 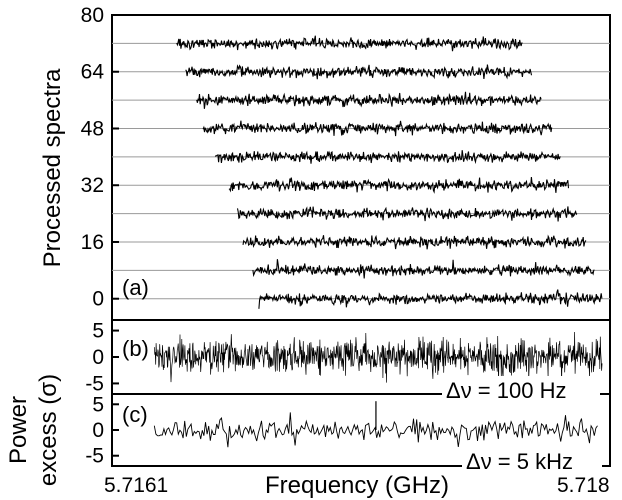 I want to click on ytick-label-a: 64, so click(x=93, y=72).